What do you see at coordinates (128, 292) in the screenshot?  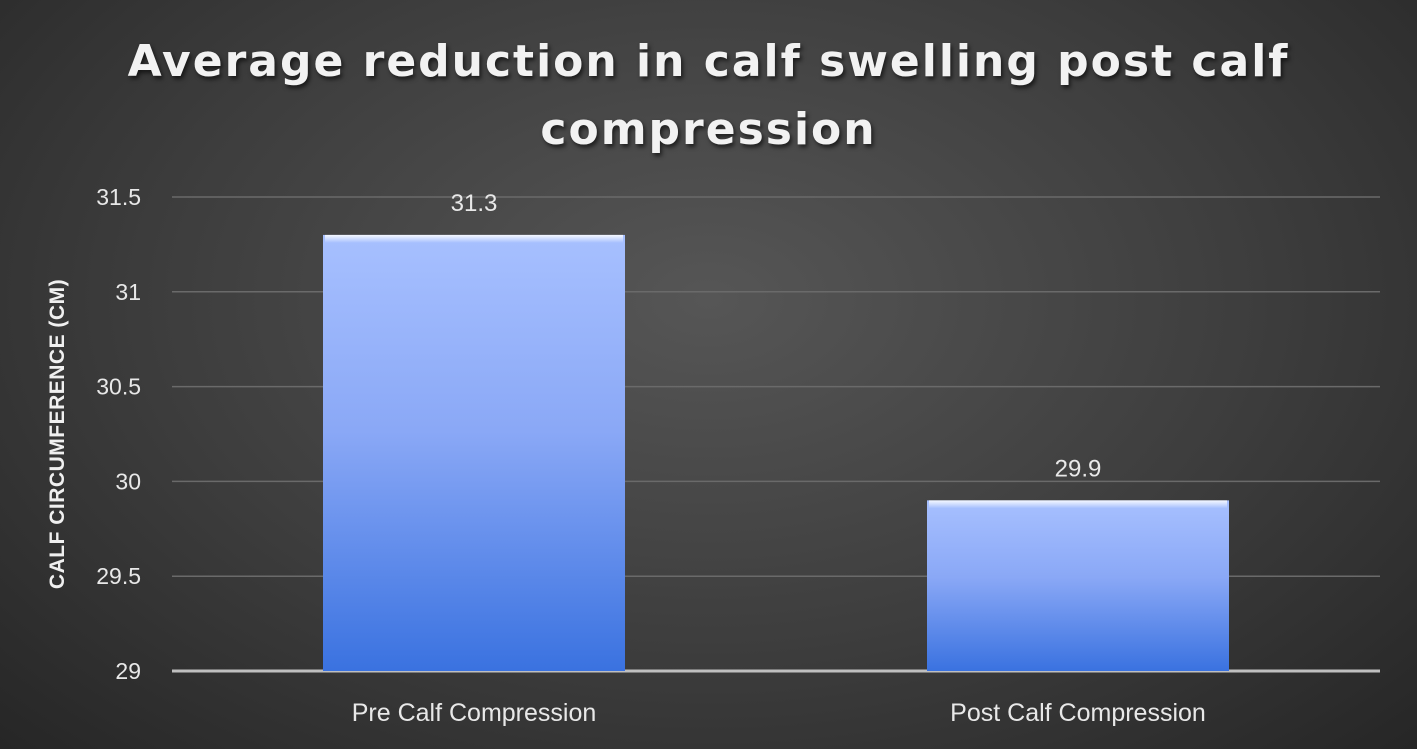 I see `y-tick-label: 31` at bounding box center [128, 292].